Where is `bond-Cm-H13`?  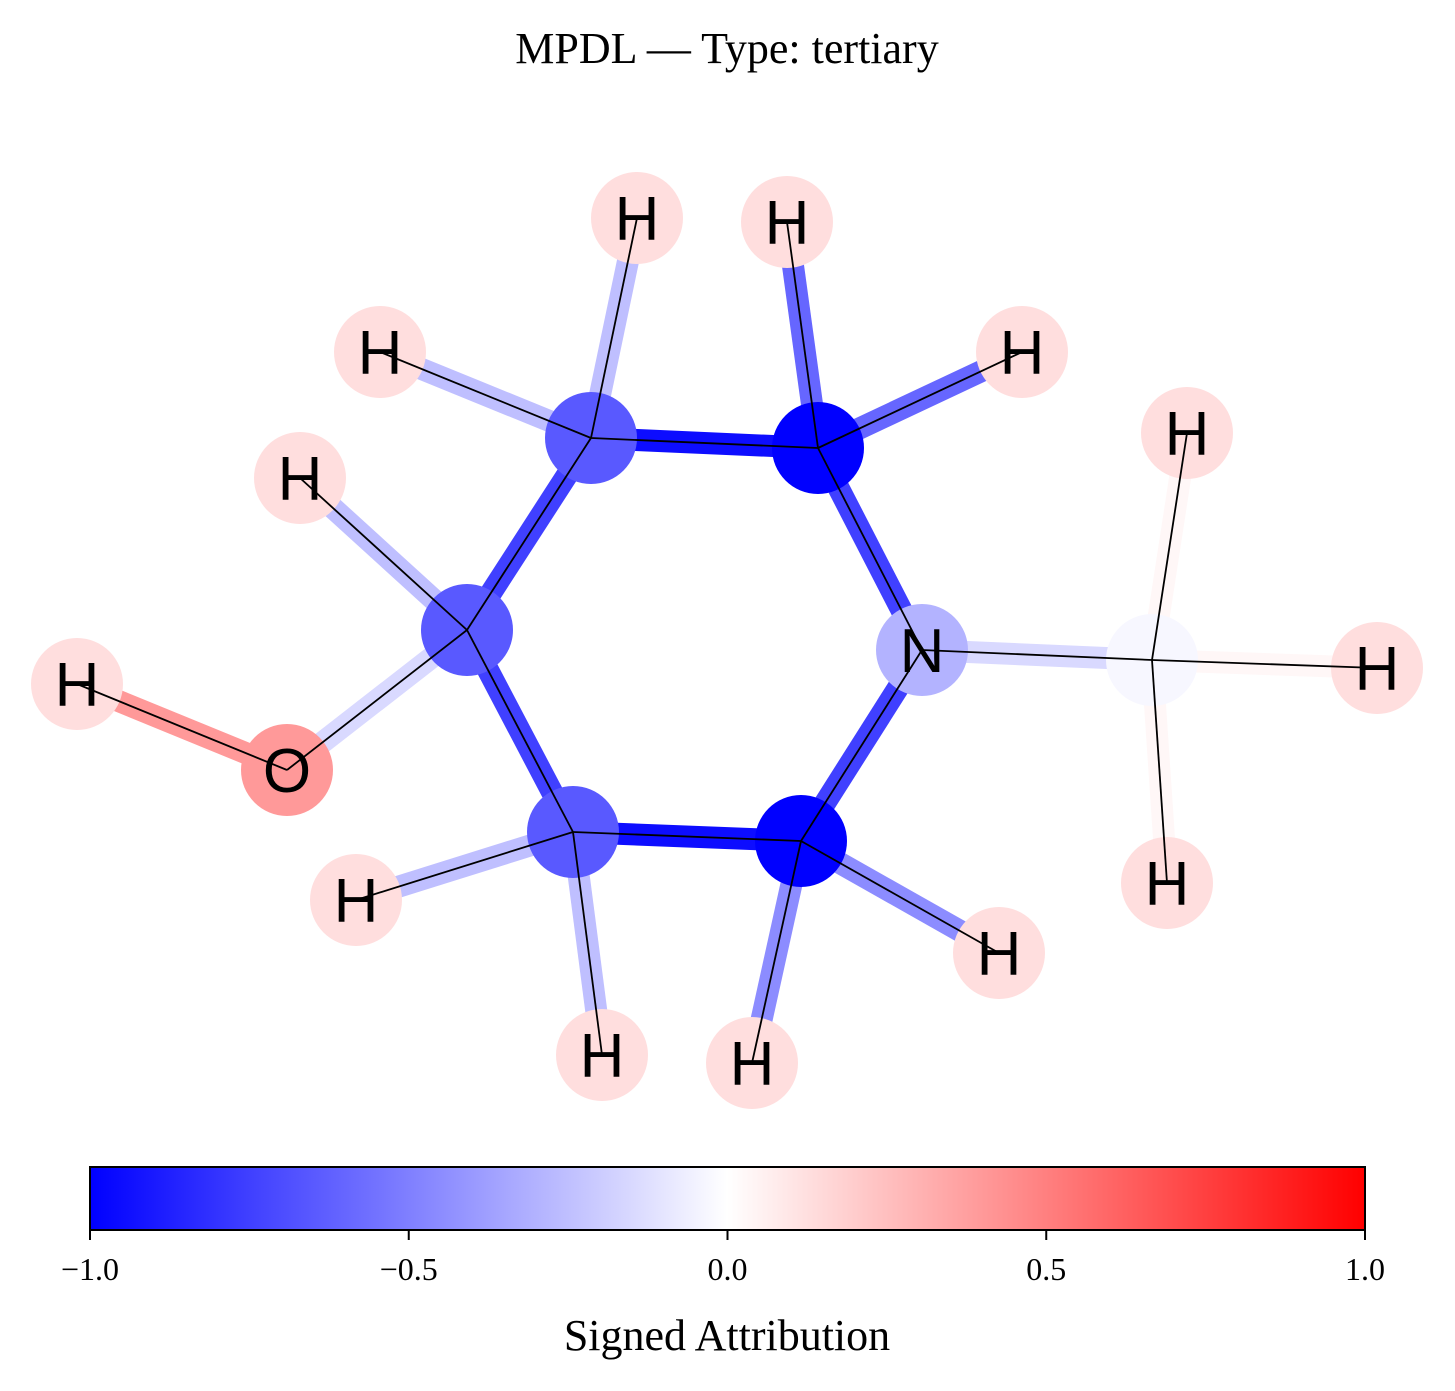
bond-Cm-H13 is located at coordinates (1159, 771).